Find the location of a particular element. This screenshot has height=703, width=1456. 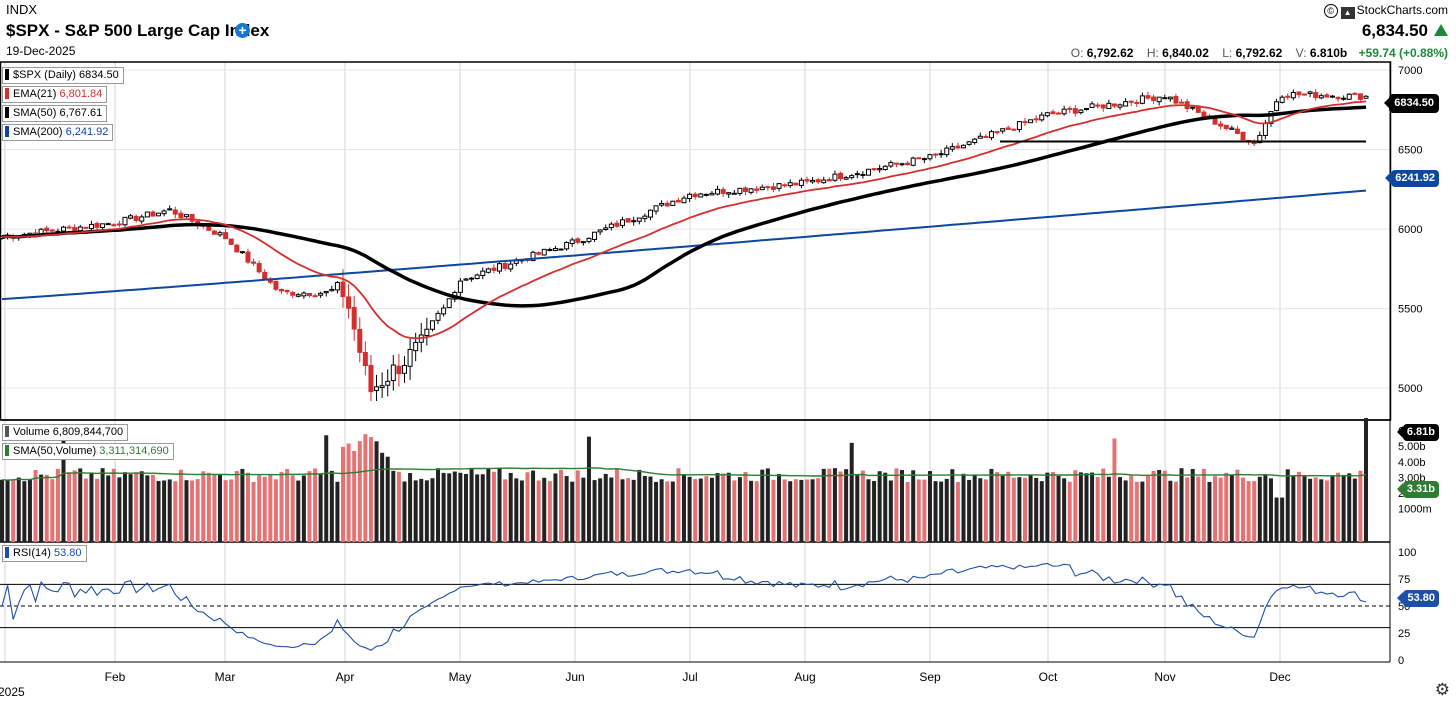

brand: © ▲ StockCharts.com is located at coordinates (1385, 11).